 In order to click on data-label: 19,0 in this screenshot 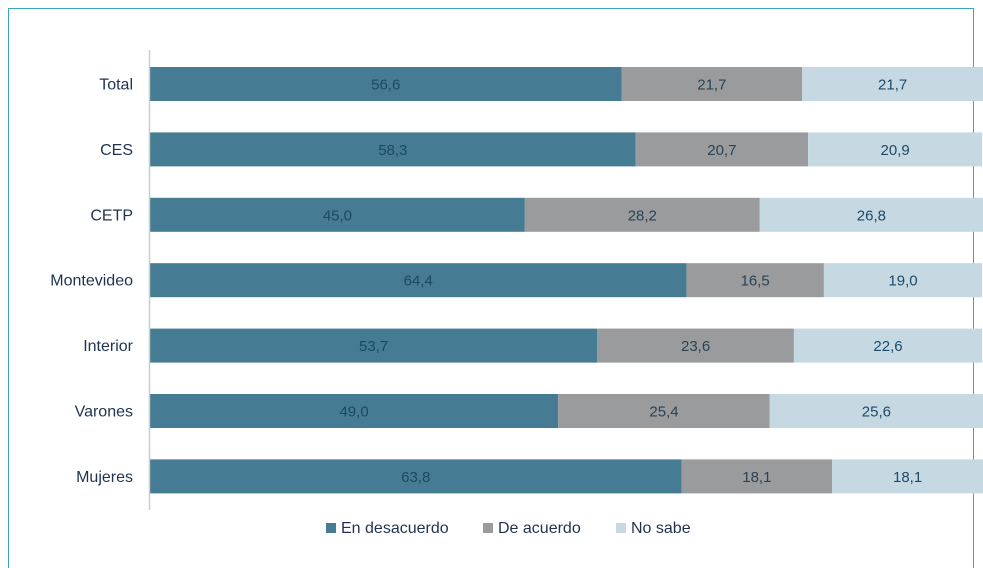, I will do `click(902, 281)`.